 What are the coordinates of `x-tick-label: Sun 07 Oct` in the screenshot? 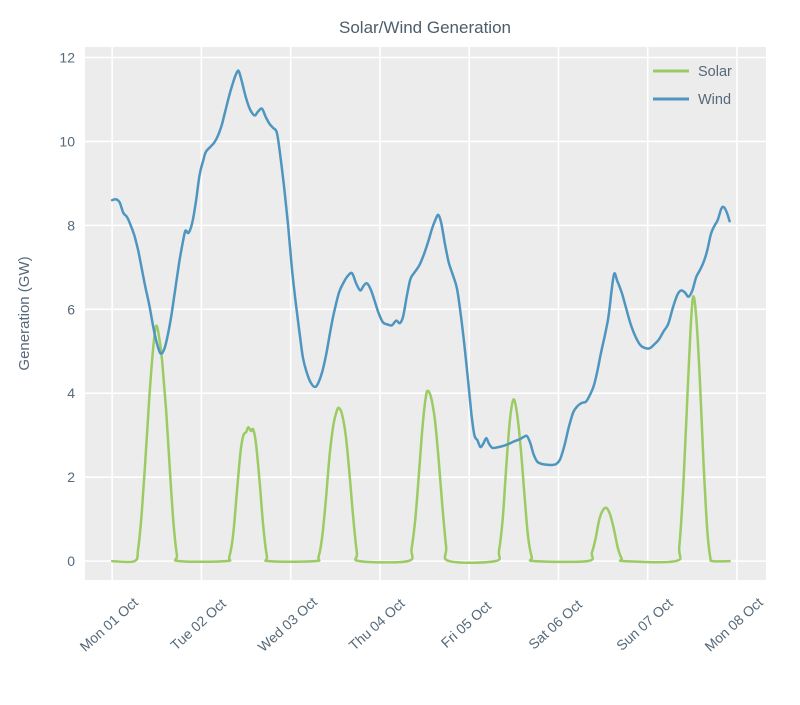 It's located at (644, 624).